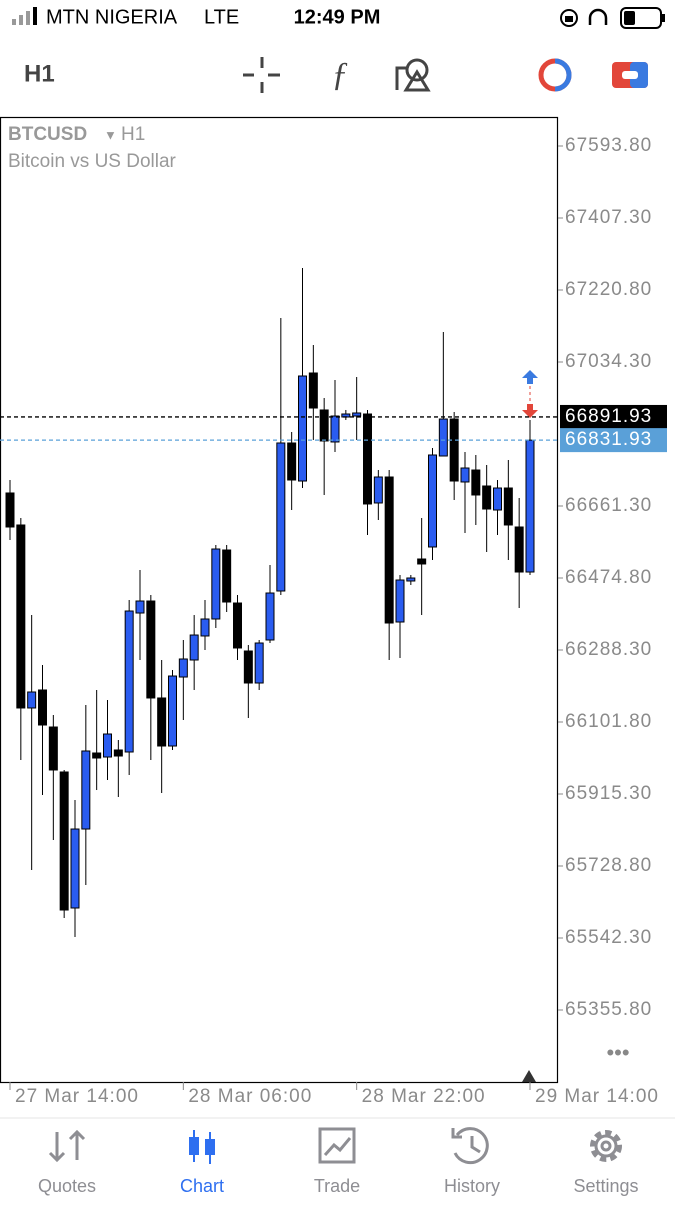 This screenshot has height=1205, width=675. Describe the element at coordinates (598, 16) in the screenshot. I see `headphones-icon` at that location.